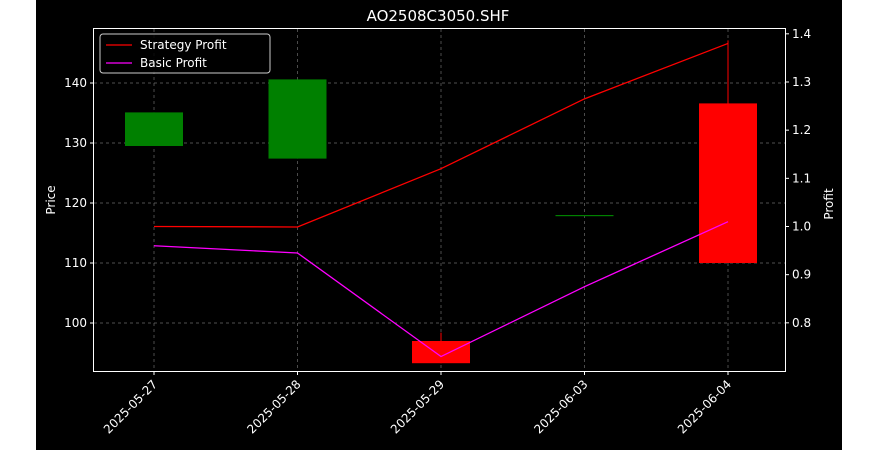 Image resolution: width=878 pixels, height=455 pixels. I want to click on right-y-axis: 0.8 0.9 1.0 1.1 1.2 1.3 1.4, so click(798, 178).